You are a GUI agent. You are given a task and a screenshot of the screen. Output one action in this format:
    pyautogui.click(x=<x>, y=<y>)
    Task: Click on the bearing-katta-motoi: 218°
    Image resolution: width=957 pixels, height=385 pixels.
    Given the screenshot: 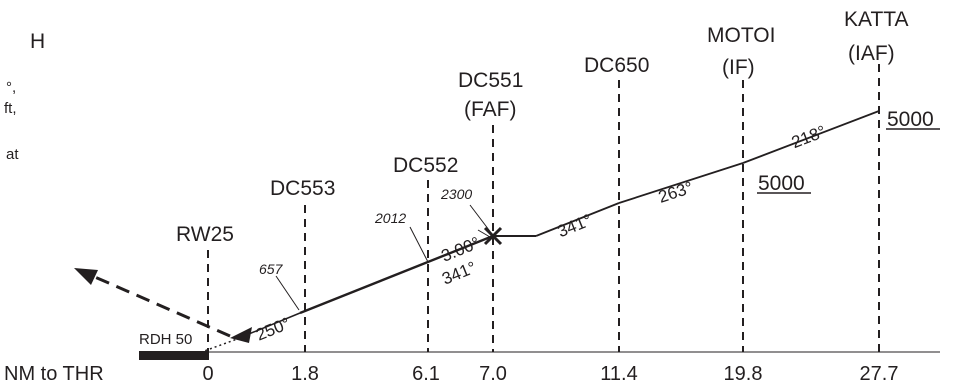 What is the action you would take?
    pyautogui.click(x=809, y=137)
    